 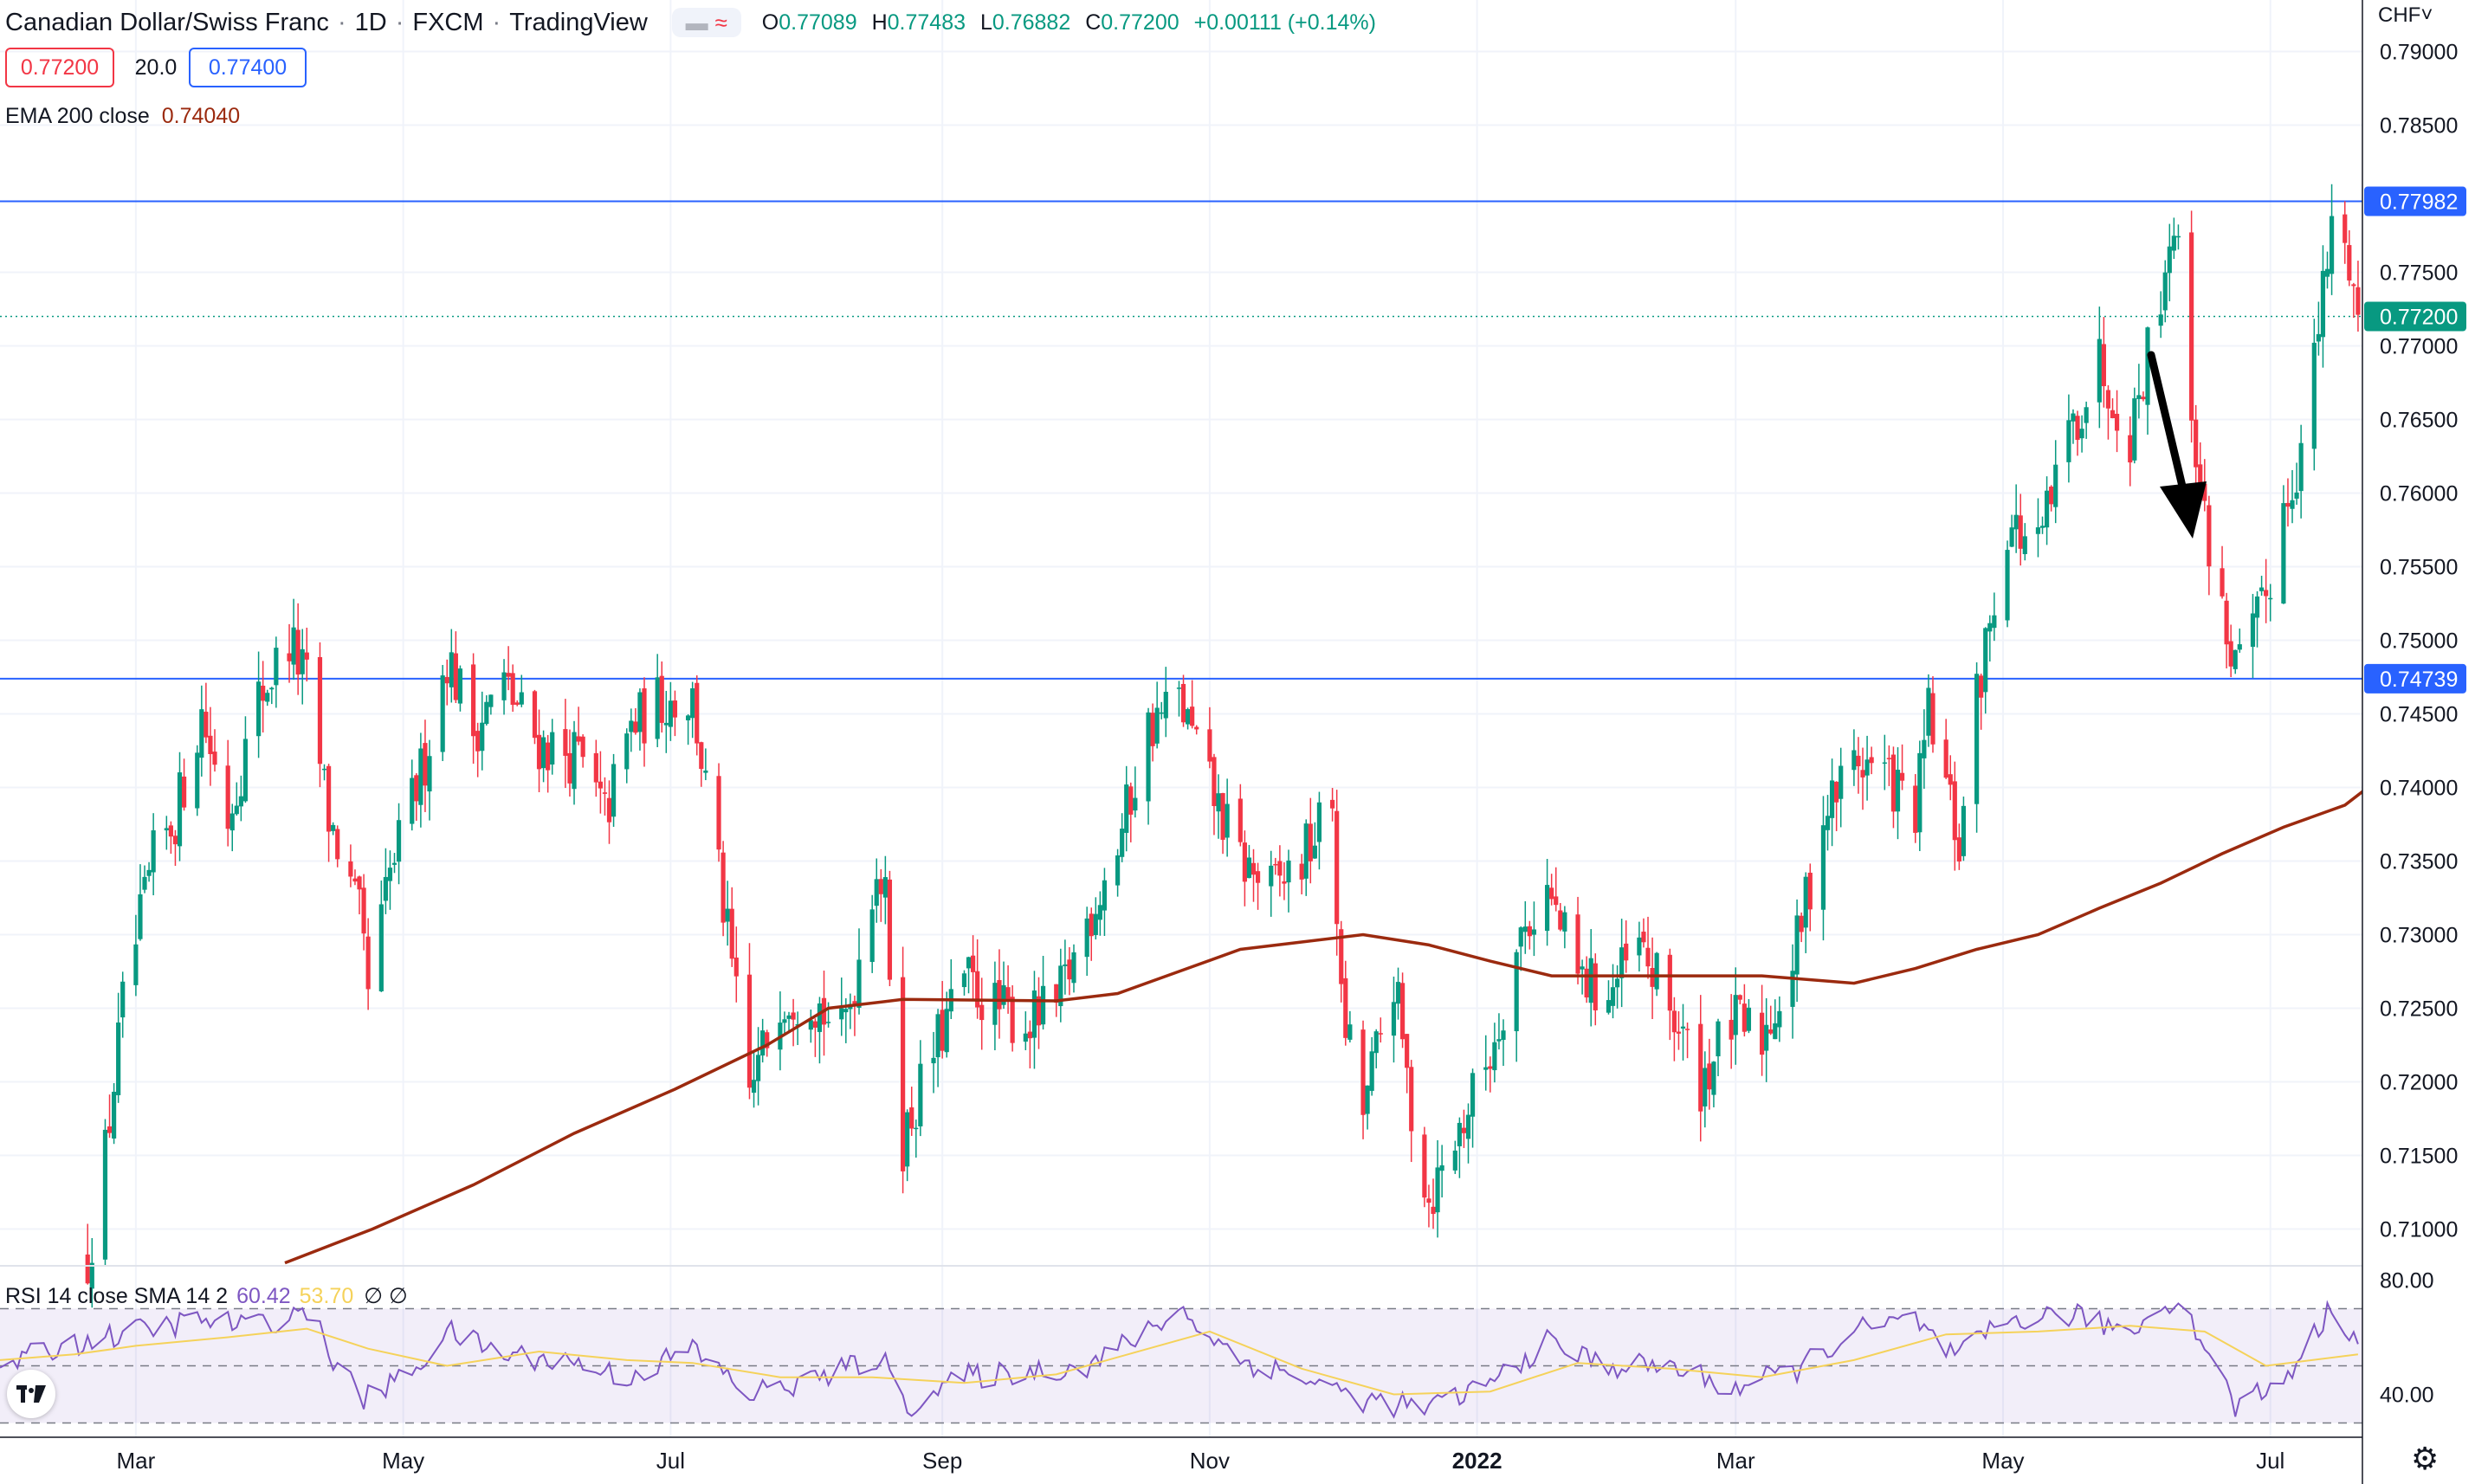 I want to click on rsi-line, so click(x=1179, y=1359).